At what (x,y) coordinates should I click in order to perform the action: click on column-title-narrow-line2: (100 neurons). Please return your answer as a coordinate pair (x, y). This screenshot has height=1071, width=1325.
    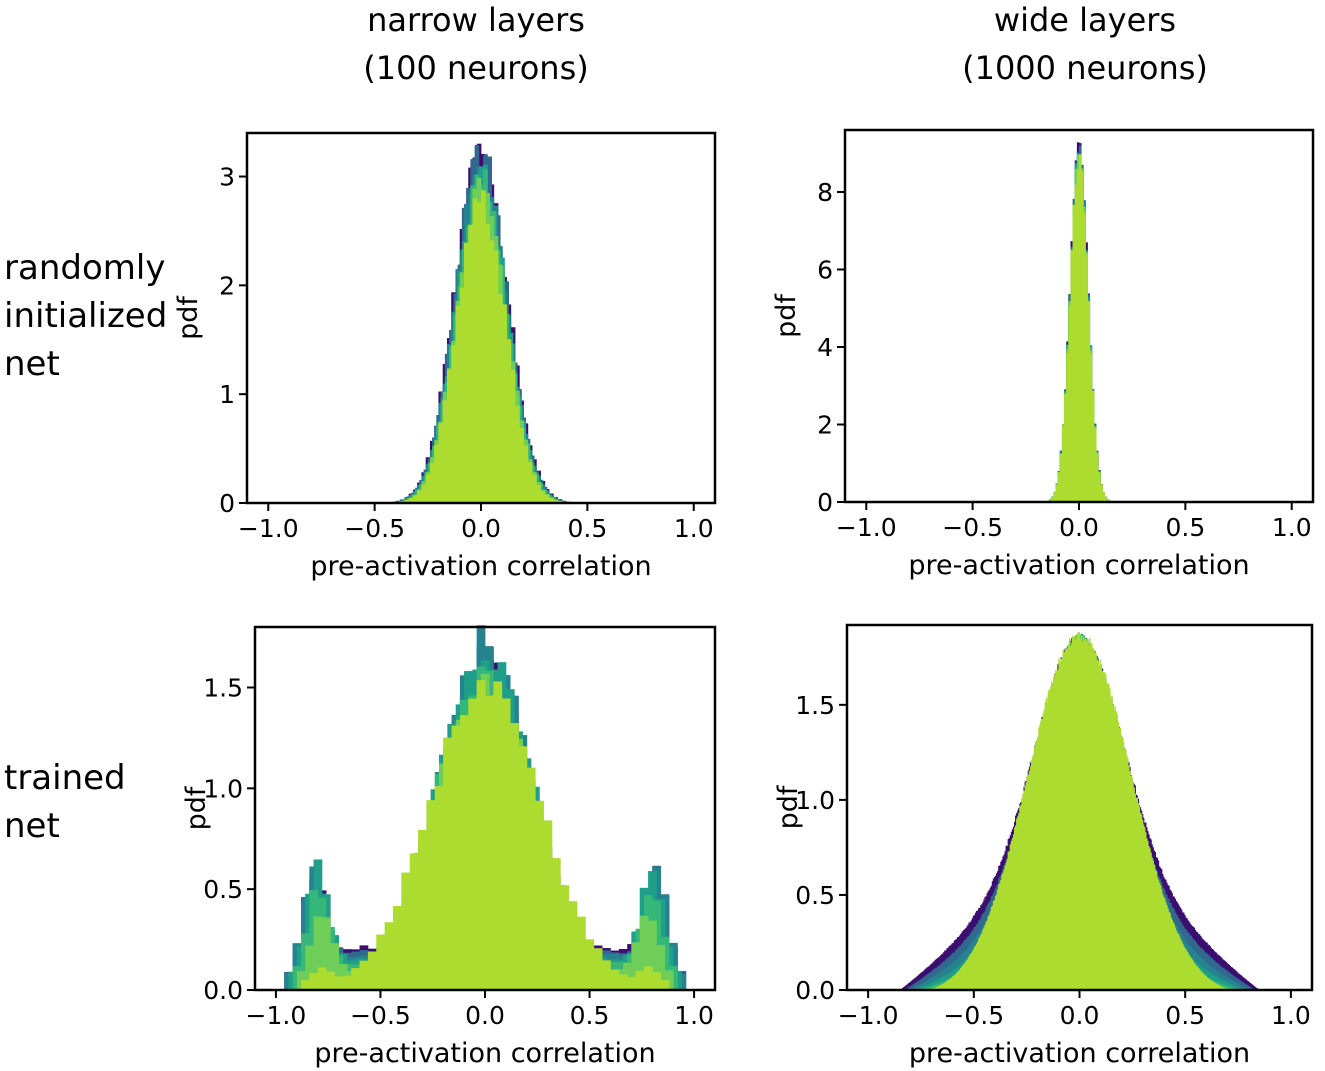
    Looking at the image, I should click on (476, 68).